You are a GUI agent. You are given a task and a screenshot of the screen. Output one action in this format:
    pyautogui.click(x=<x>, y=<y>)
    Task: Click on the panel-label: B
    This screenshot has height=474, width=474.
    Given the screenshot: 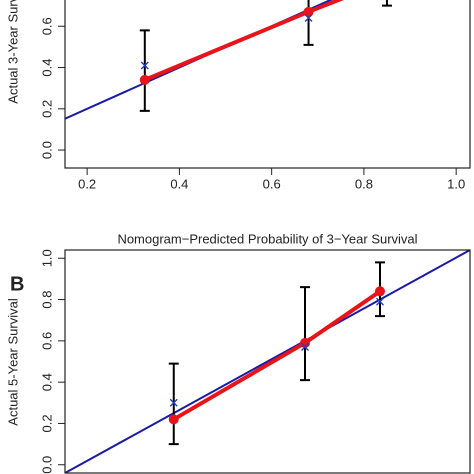 What is the action you would take?
    pyautogui.click(x=17, y=284)
    